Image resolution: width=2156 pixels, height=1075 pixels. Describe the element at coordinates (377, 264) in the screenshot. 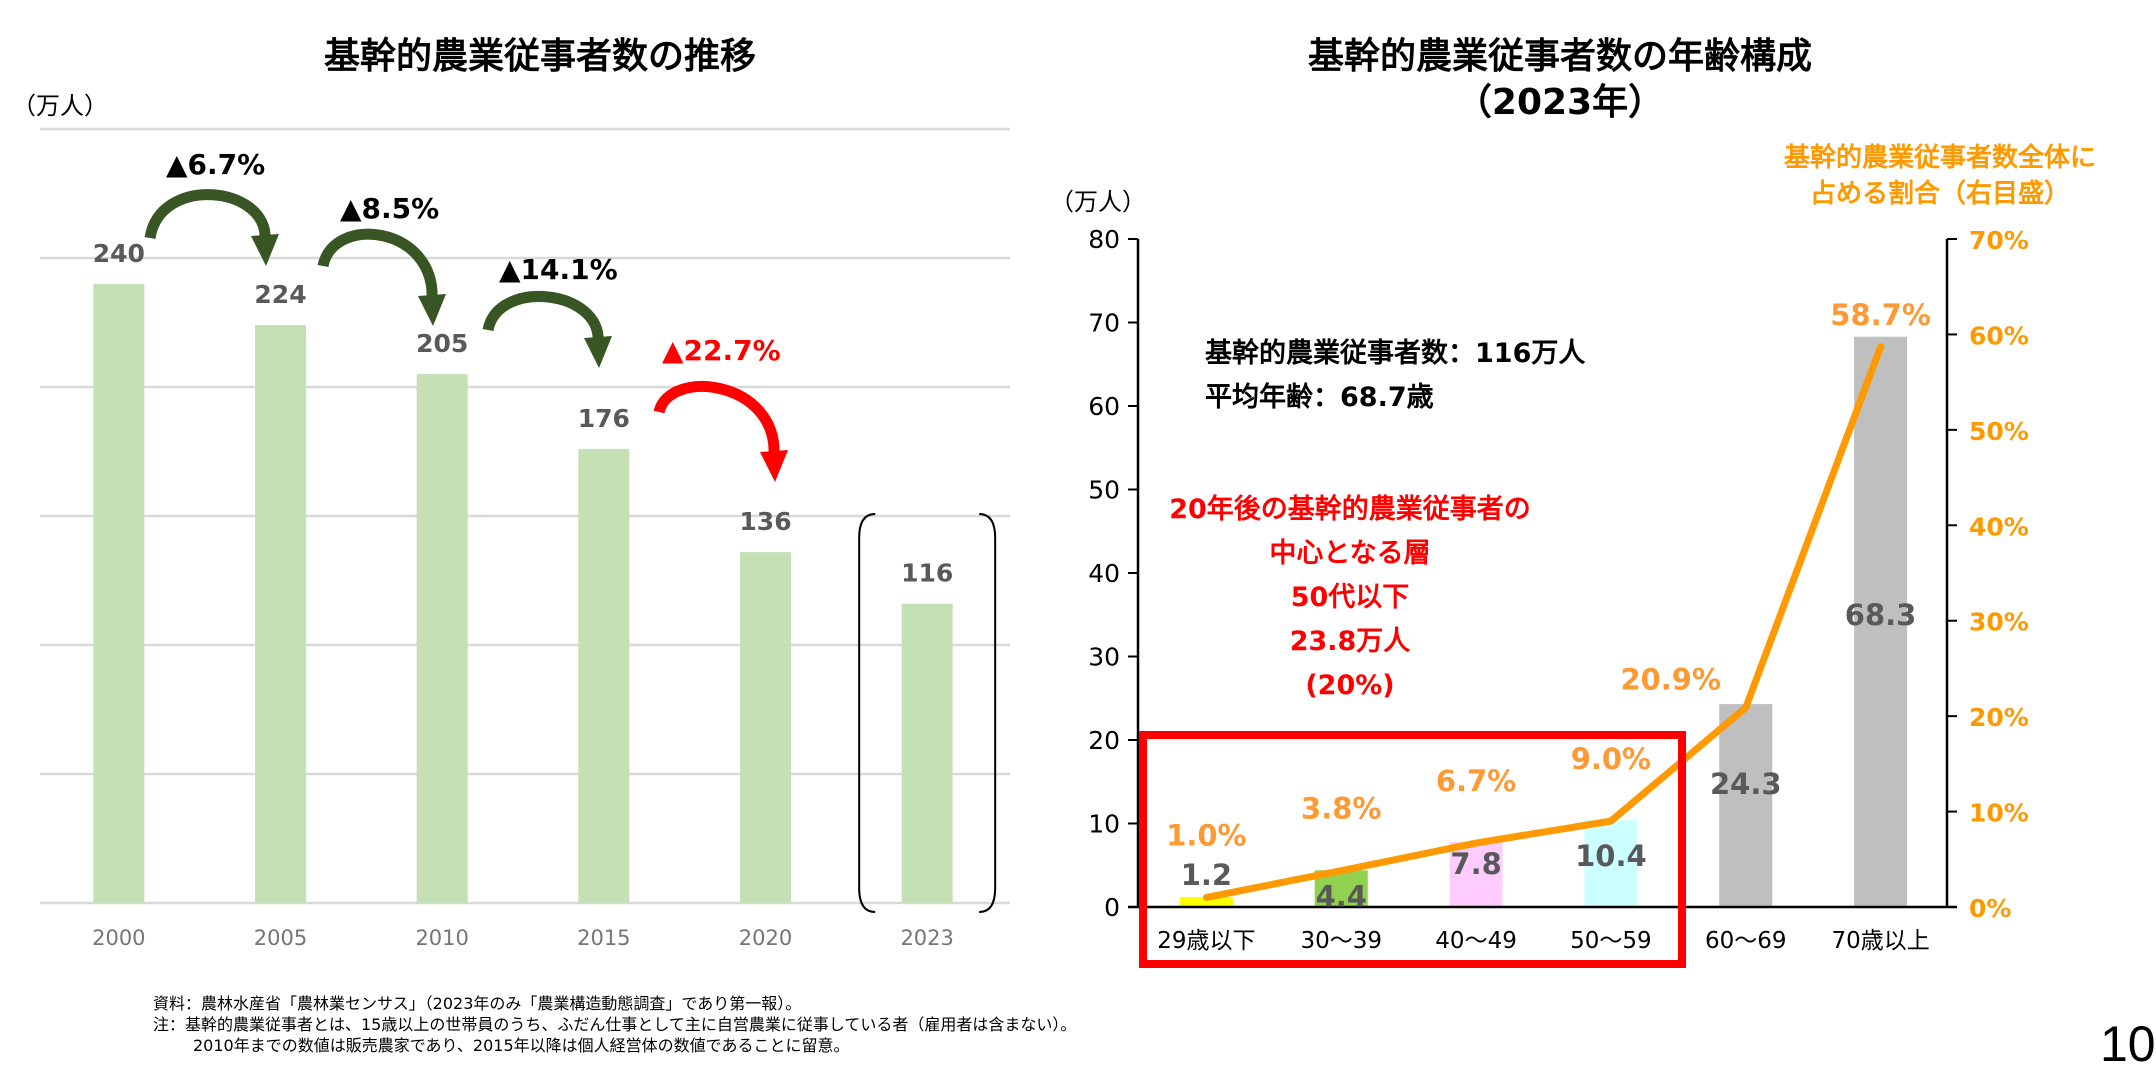

I see `curved-arrow-2005-2010` at that location.